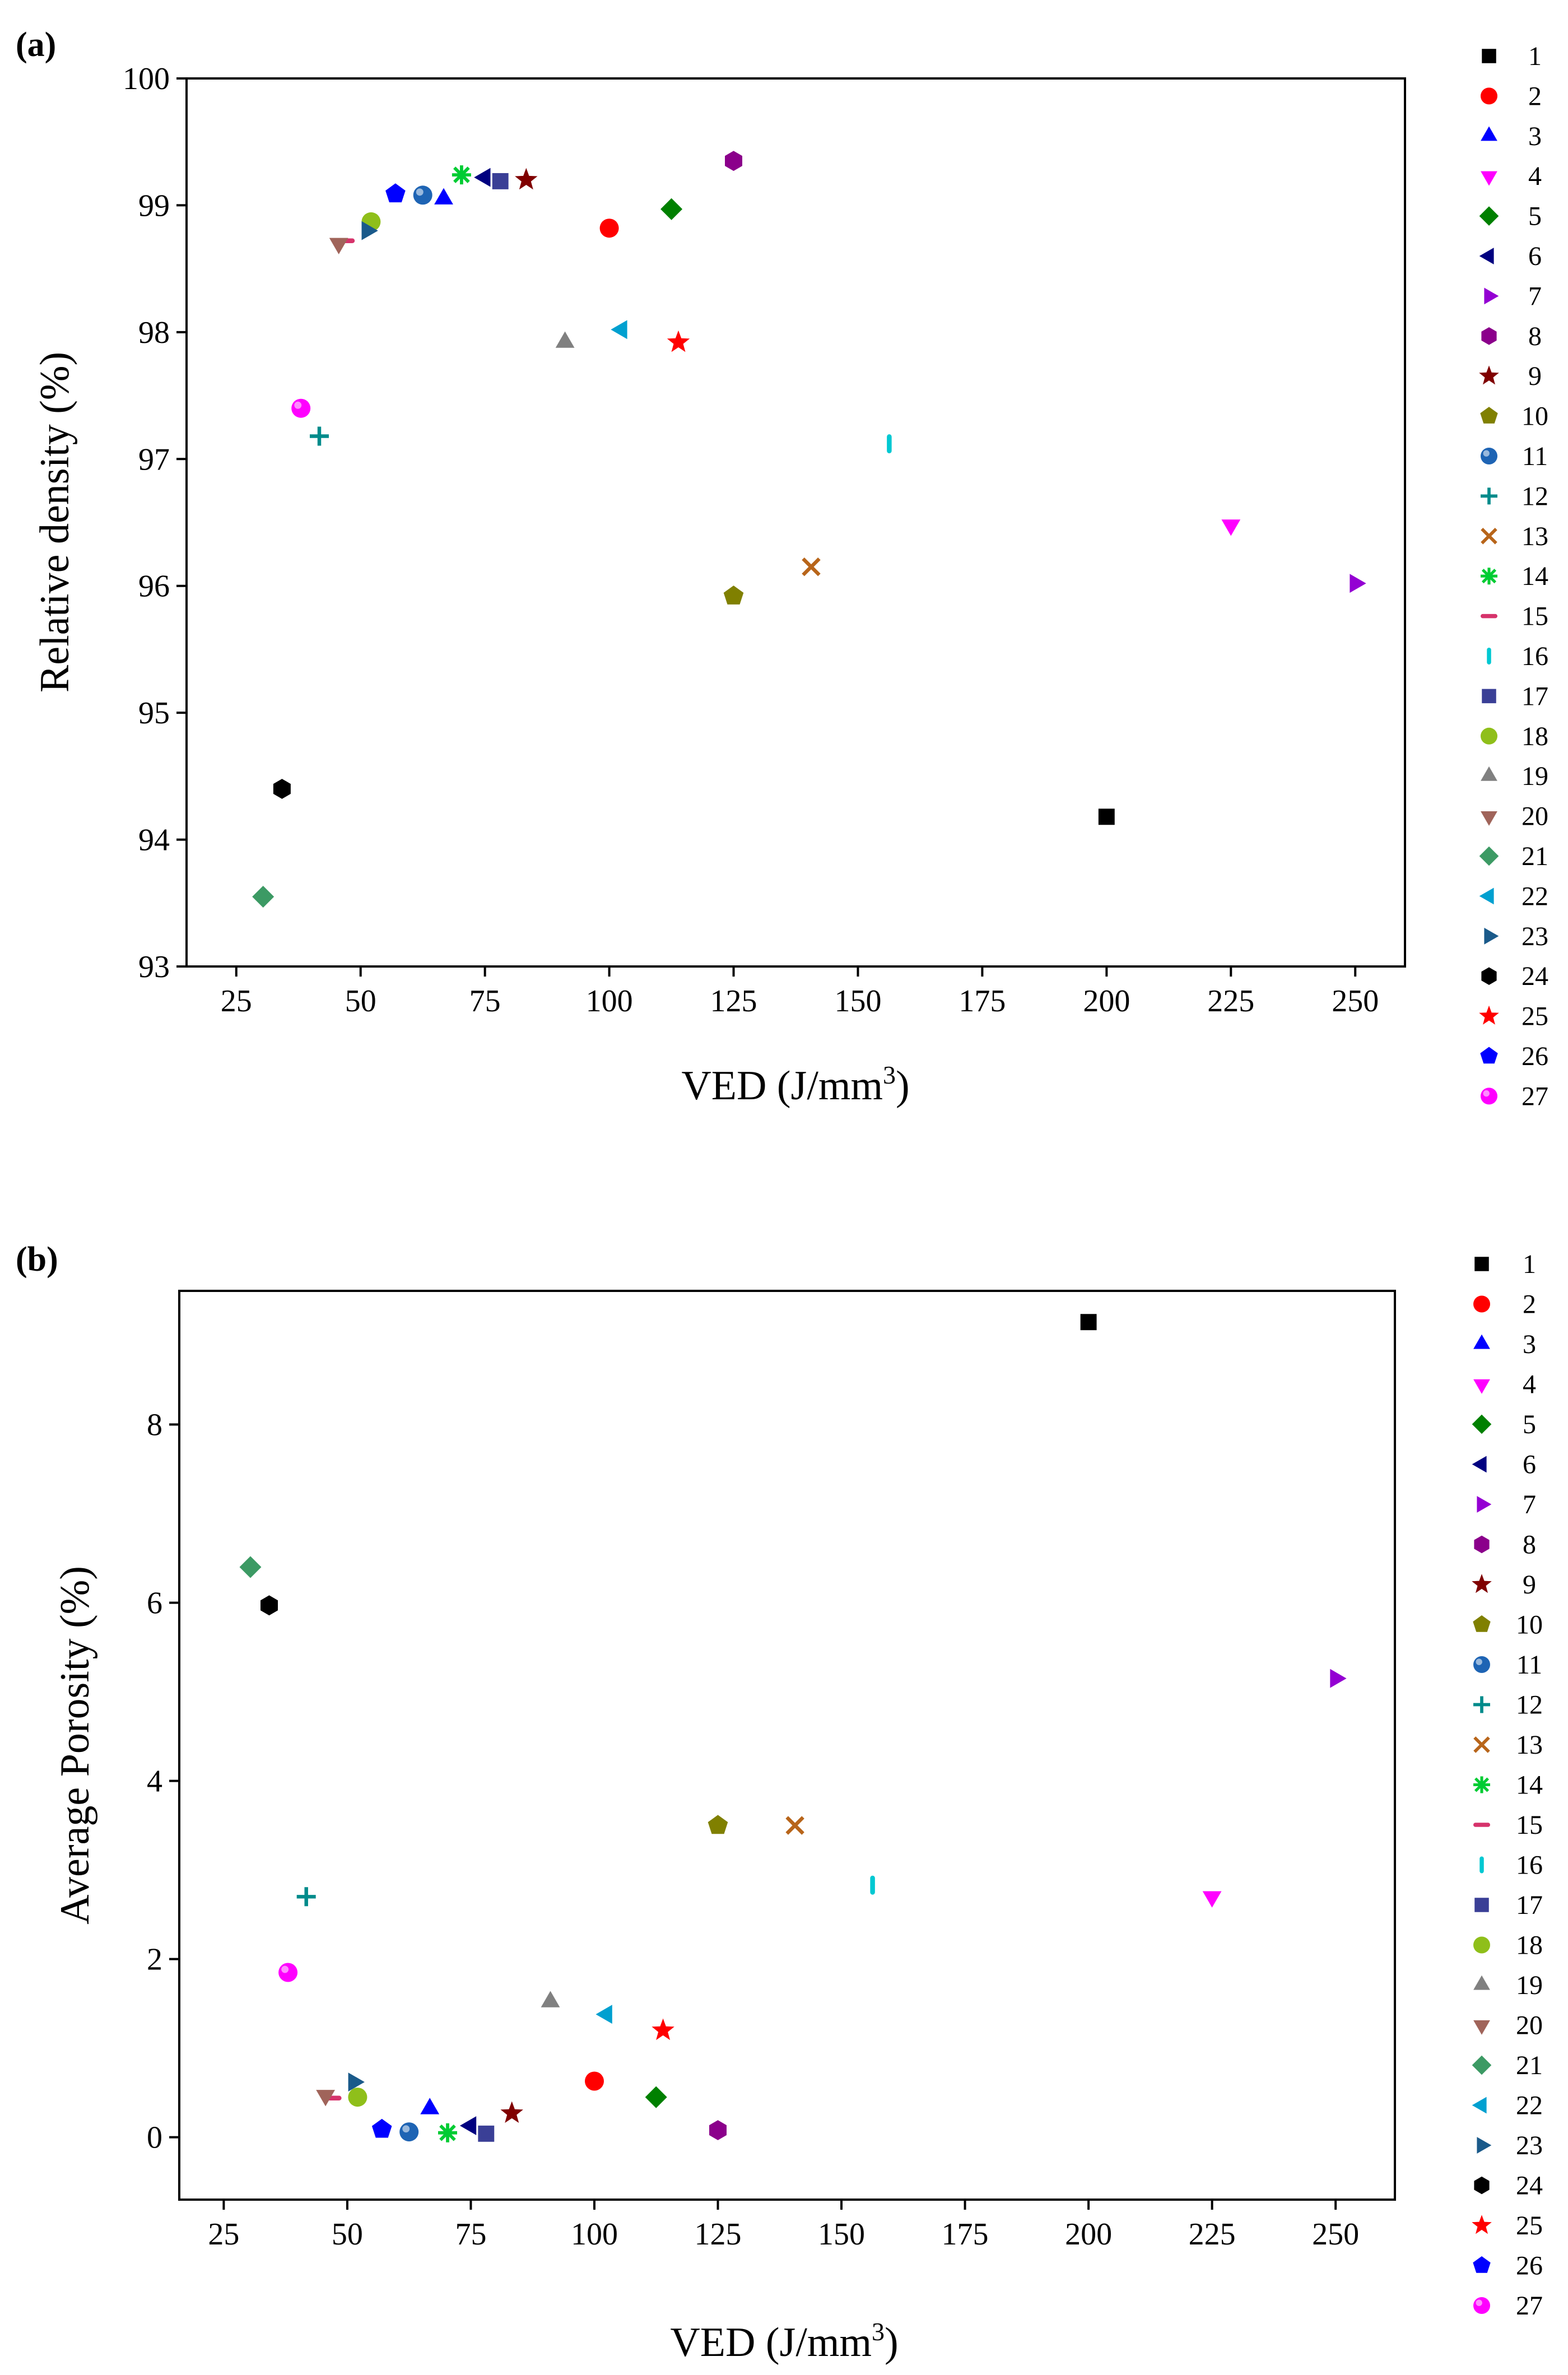 This screenshot has width=1568, height=2375. What do you see at coordinates (154, 332) in the screenshot?
I see `y-tick-label: 98` at bounding box center [154, 332].